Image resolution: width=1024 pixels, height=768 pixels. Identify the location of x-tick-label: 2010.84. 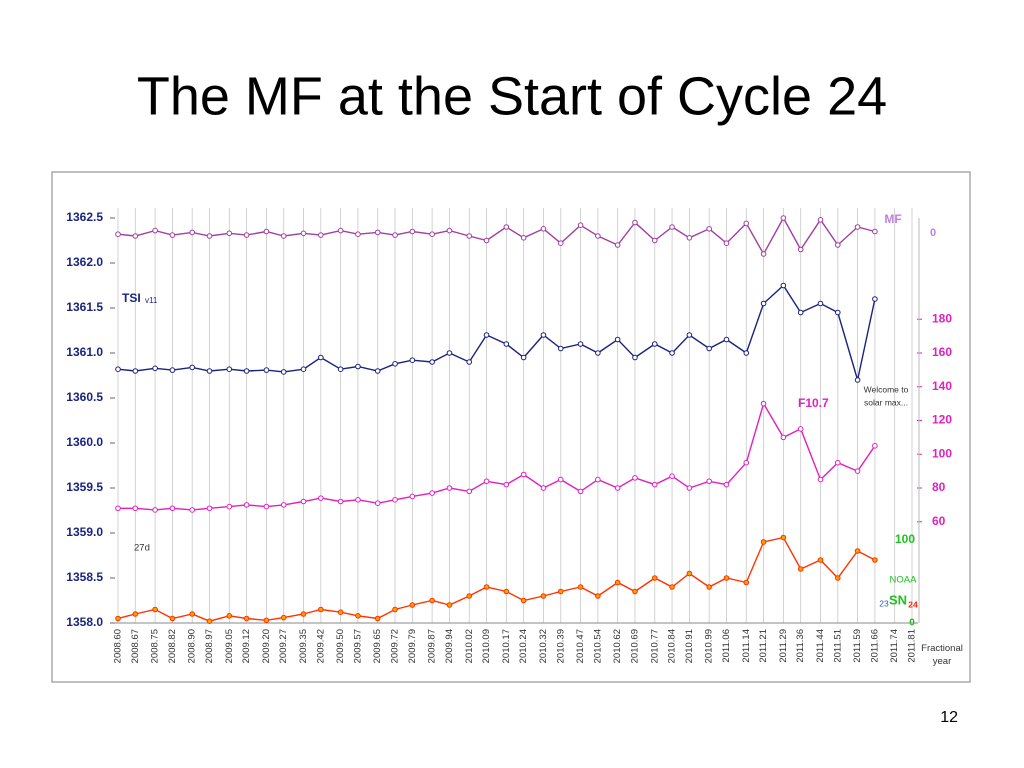
(672, 646).